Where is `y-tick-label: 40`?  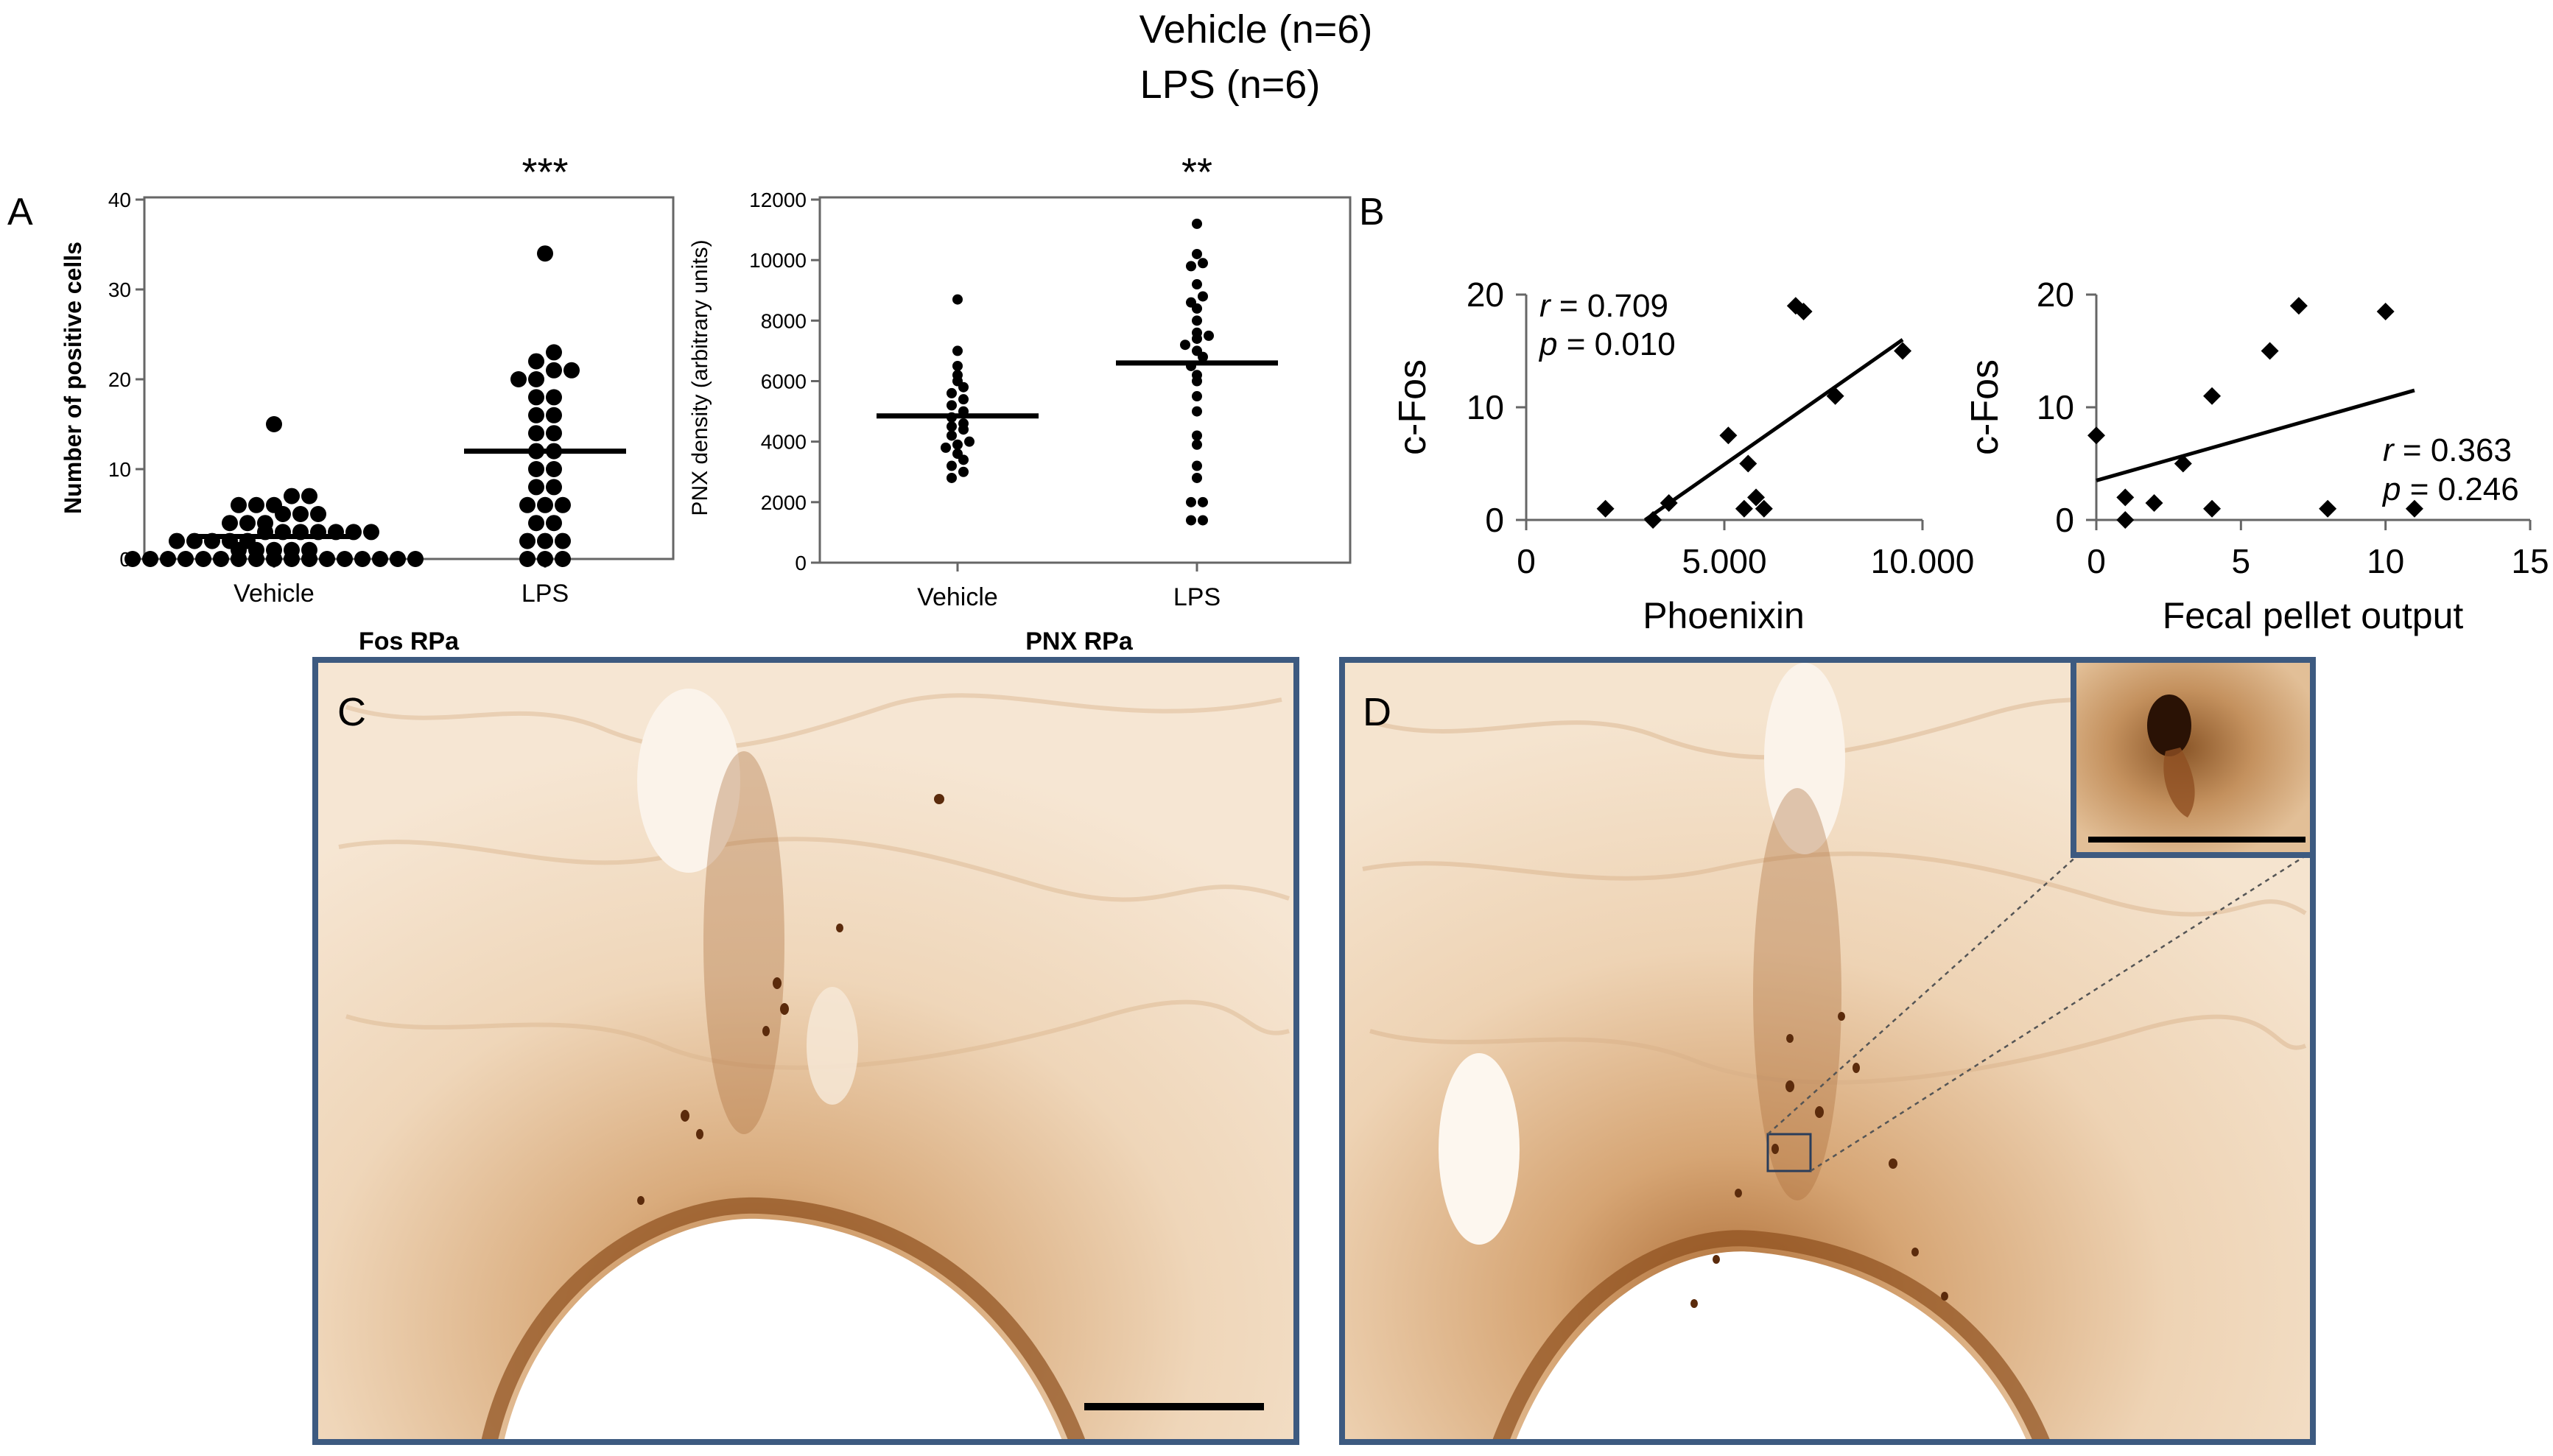
y-tick-label: 40 is located at coordinates (119, 200).